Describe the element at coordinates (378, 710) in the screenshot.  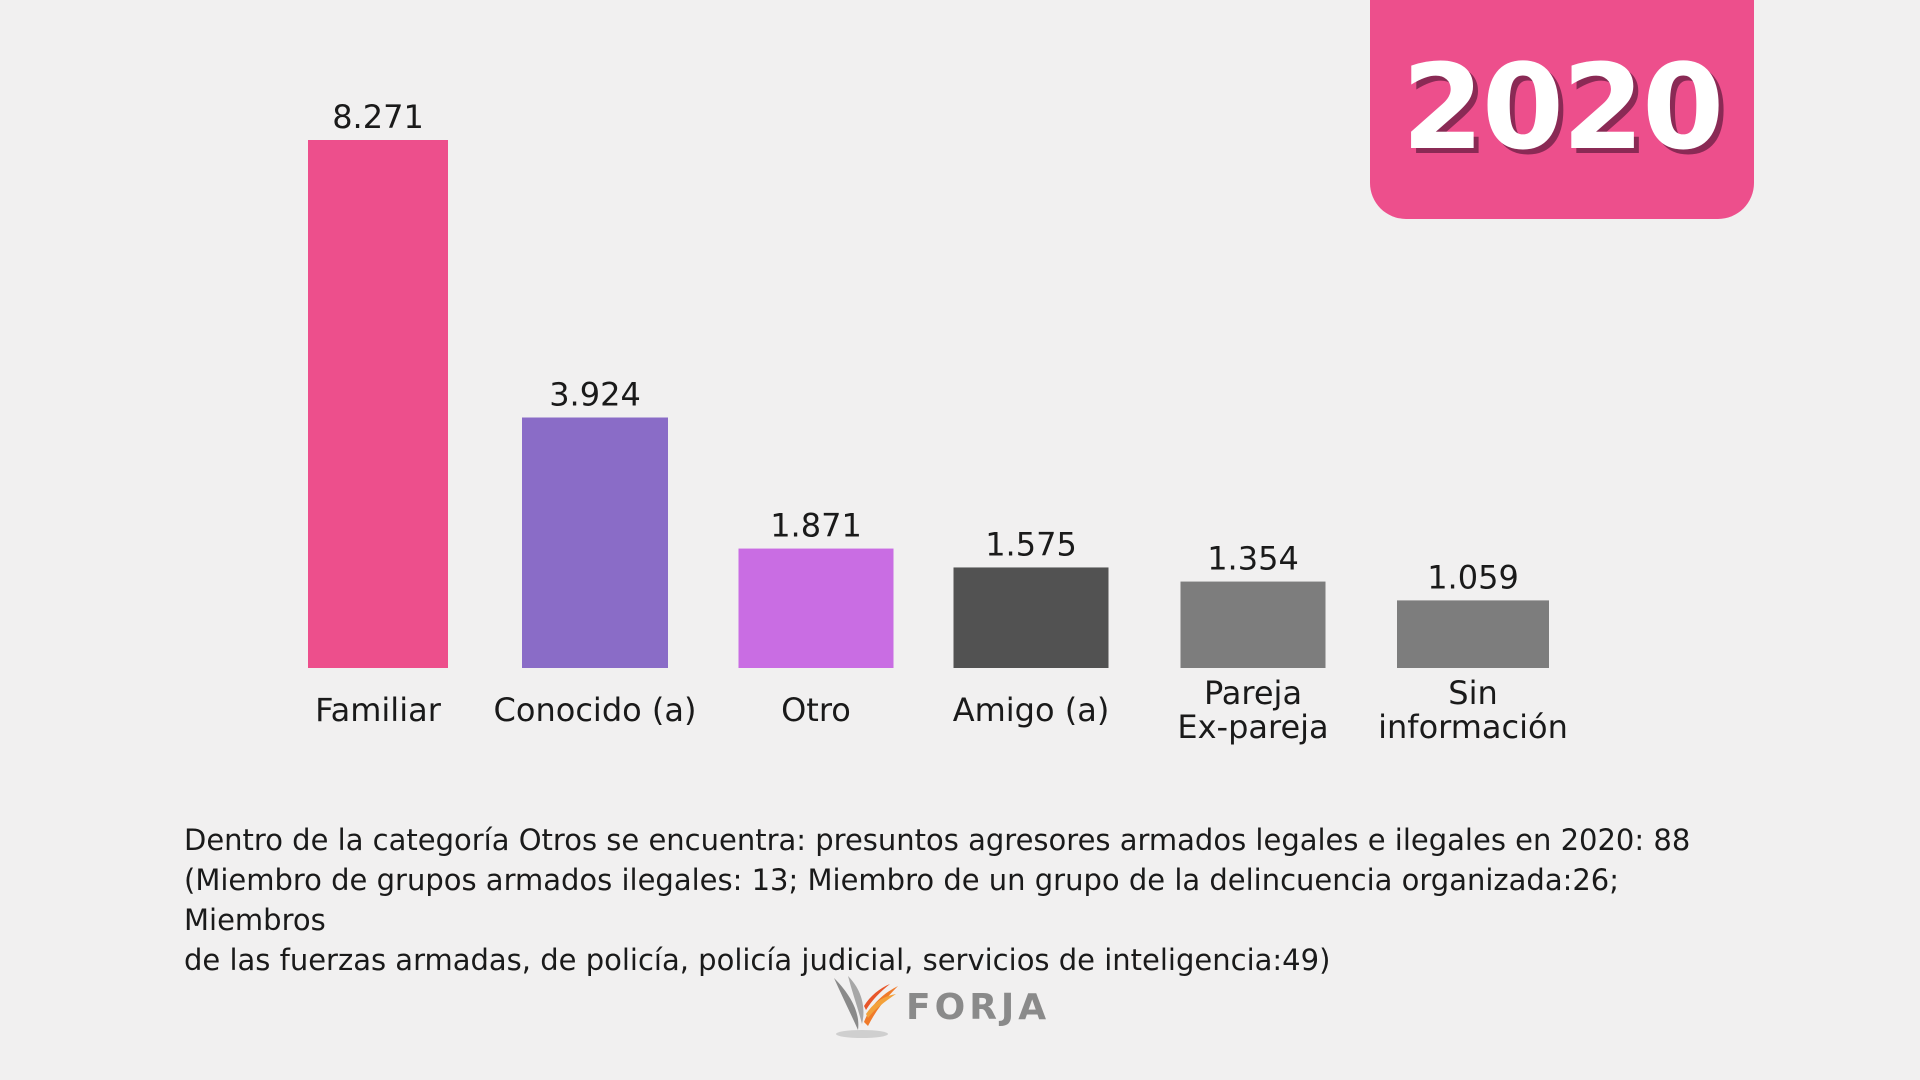
I see `category-label-0-0: Familiar` at that location.